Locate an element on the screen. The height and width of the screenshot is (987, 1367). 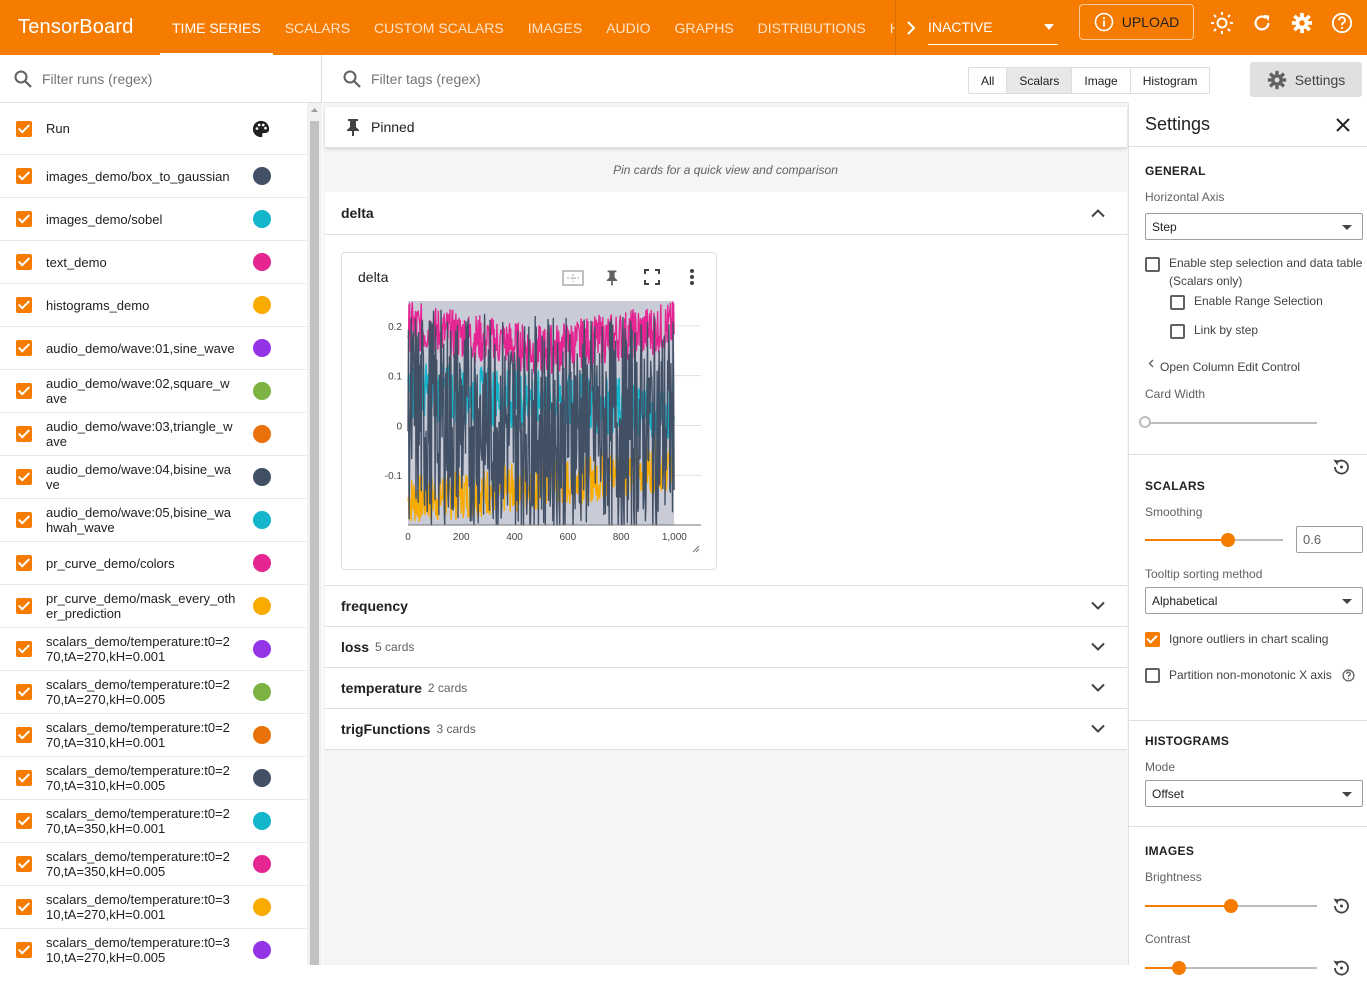
tab-custom-scalars: Custom Scalars is located at coordinates (439, 27).